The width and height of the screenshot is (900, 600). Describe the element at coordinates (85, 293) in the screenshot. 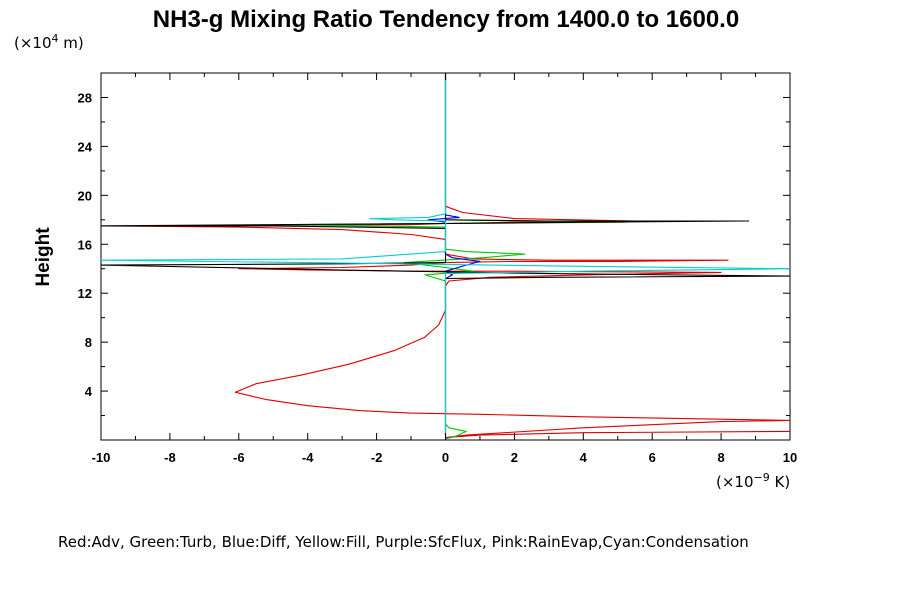

I see `y-tick-label: 12` at that location.